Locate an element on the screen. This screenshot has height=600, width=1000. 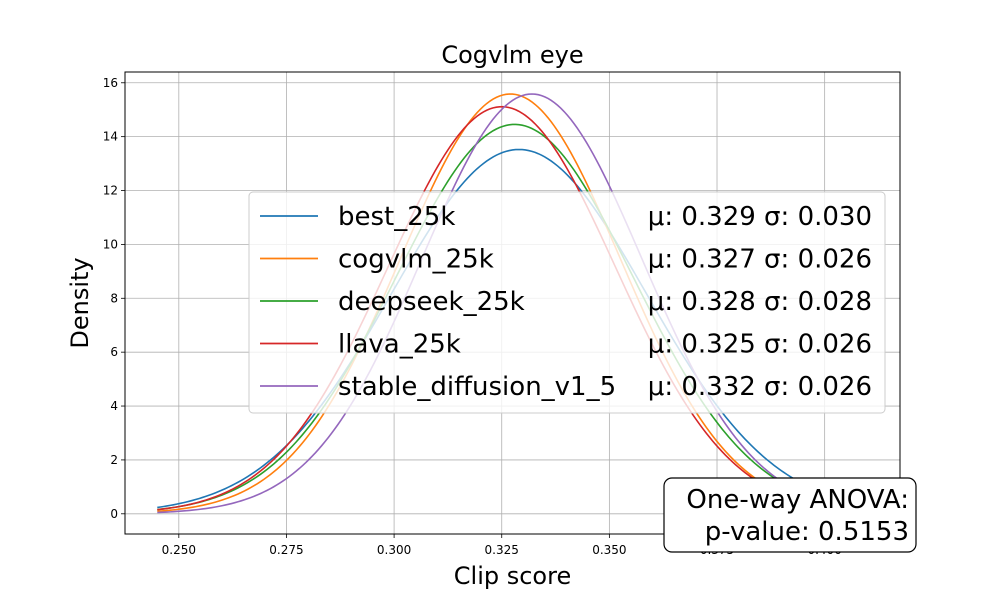
x-tick-label: 0.350 is located at coordinates (609, 550).